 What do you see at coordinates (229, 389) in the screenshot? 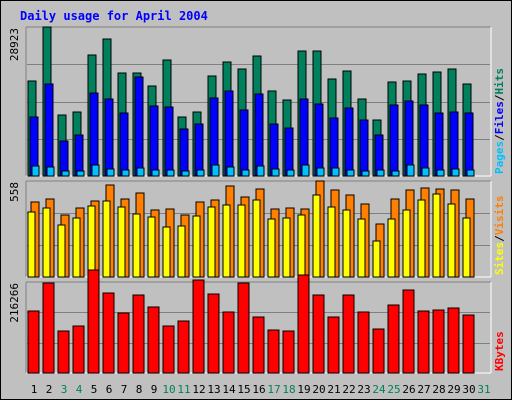
I see `day-label-14: 14` at bounding box center [229, 389].